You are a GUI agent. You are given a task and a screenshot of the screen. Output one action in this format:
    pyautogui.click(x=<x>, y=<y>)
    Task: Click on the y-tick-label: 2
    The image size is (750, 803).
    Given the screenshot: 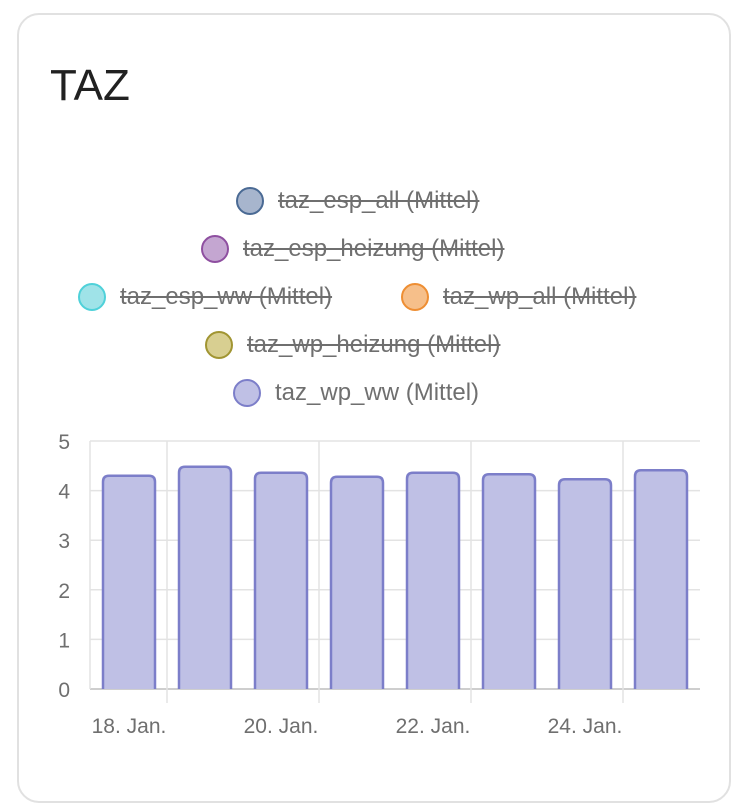 What is the action you would take?
    pyautogui.click(x=64, y=591)
    